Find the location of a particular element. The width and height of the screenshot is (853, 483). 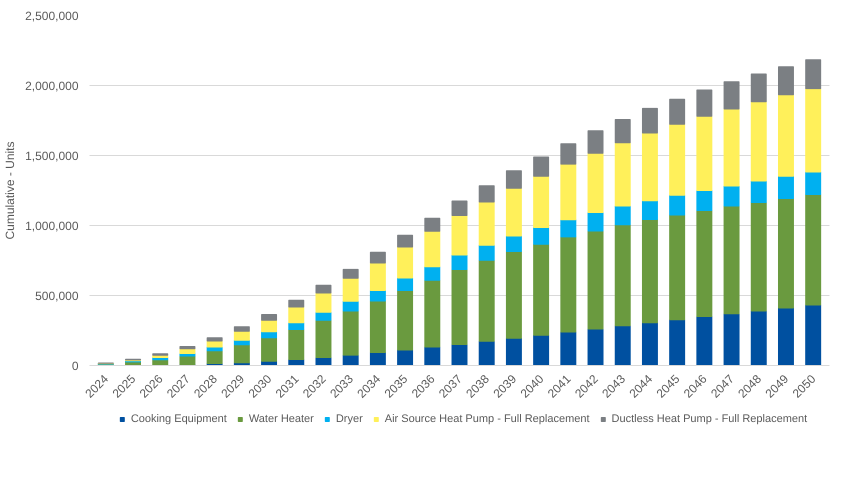

y-tick-label: 2,500,000 is located at coordinates (52, 16).